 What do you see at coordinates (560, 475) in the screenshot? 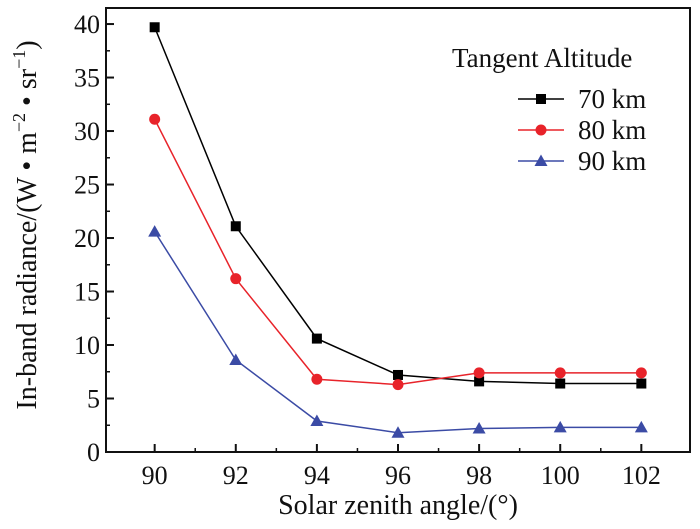
I see `x-tick-label: 100` at bounding box center [560, 475].